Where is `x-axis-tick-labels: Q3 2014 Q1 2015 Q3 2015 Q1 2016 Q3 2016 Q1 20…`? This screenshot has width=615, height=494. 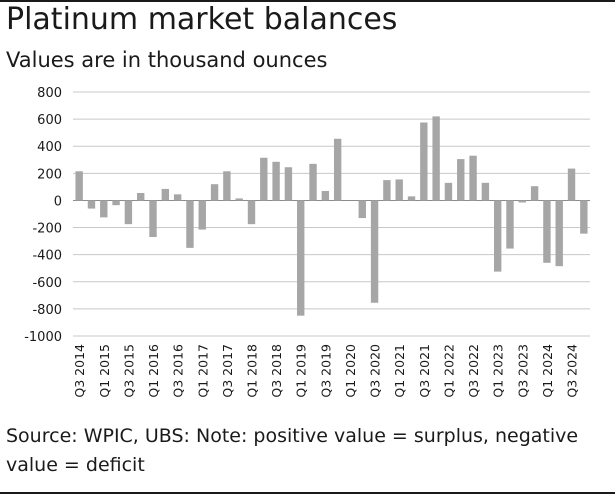
x-axis-tick-labels: Q3 2014 Q1 2015 Q3 2015 Q1 2016 Q3 2016 Q1 20… is located at coordinates (325, 371).